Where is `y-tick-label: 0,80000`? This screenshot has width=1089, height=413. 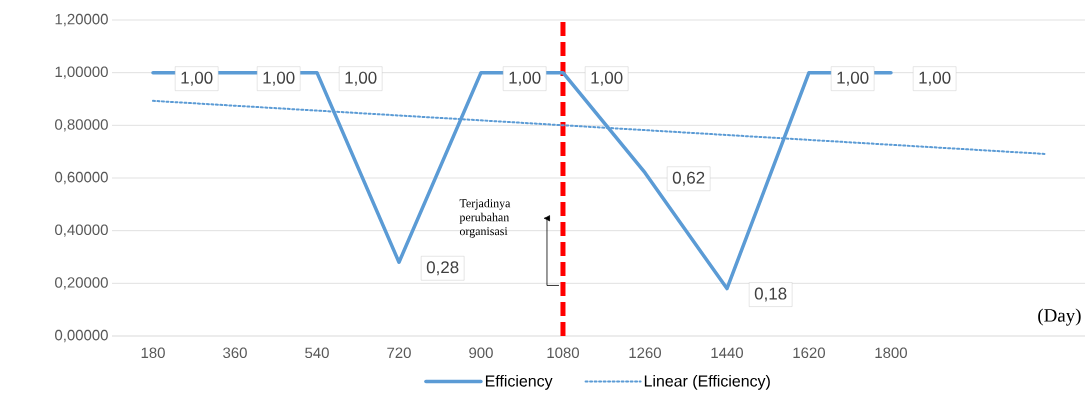
y-tick-label: 0,80000 is located at coordinates (81, 125).